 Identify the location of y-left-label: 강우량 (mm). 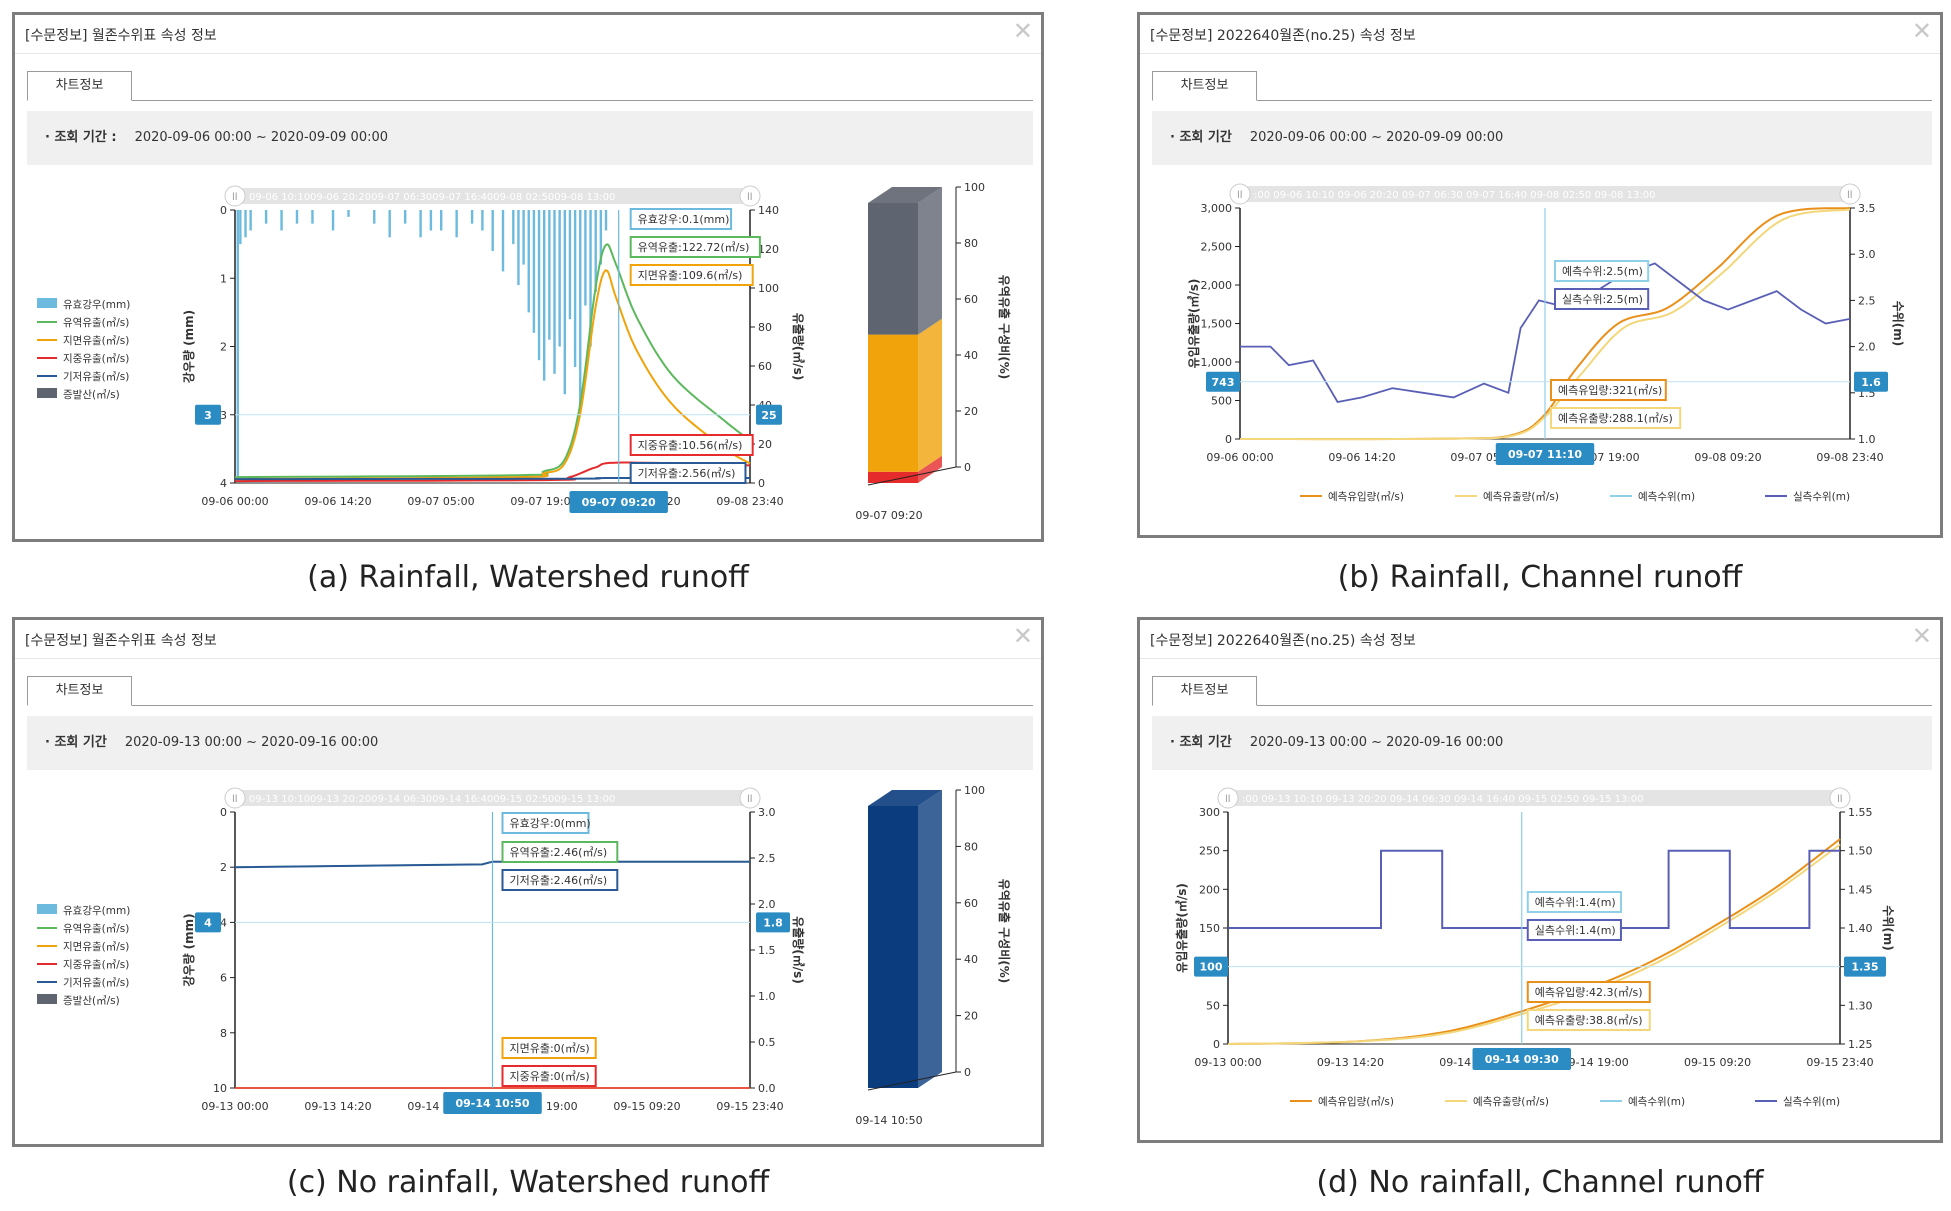
(189, 949).